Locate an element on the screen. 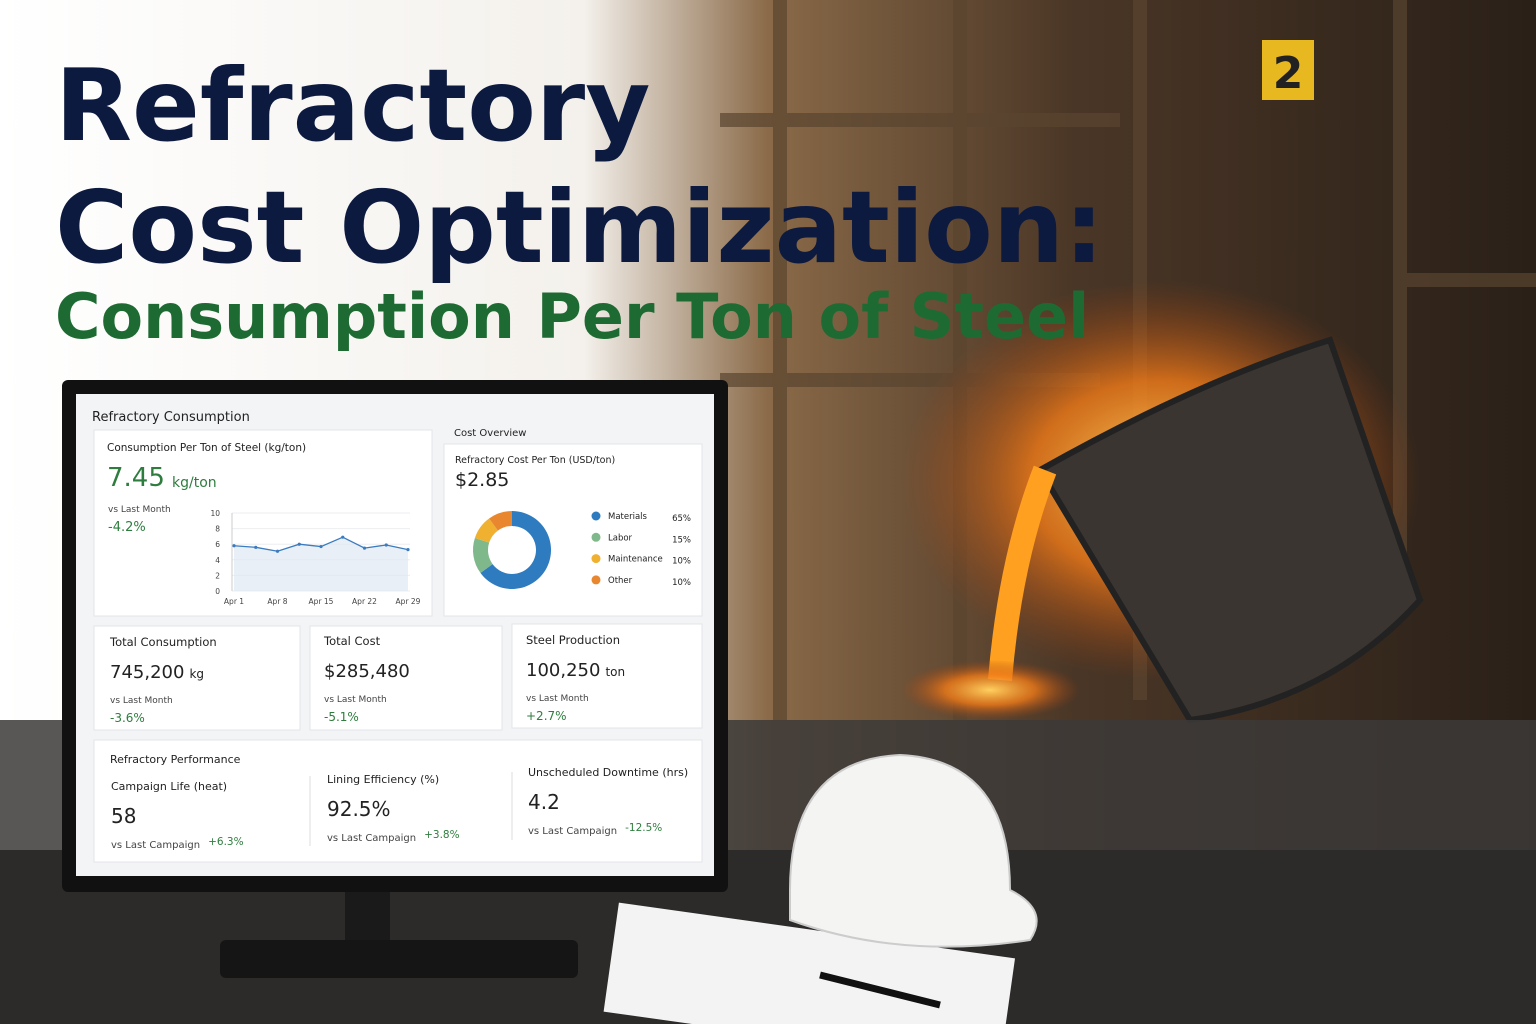 Image resolution: width=1536 pixels, height=1024 pixels. kpi-value: 7.45 is located at coordinates (136, 478).